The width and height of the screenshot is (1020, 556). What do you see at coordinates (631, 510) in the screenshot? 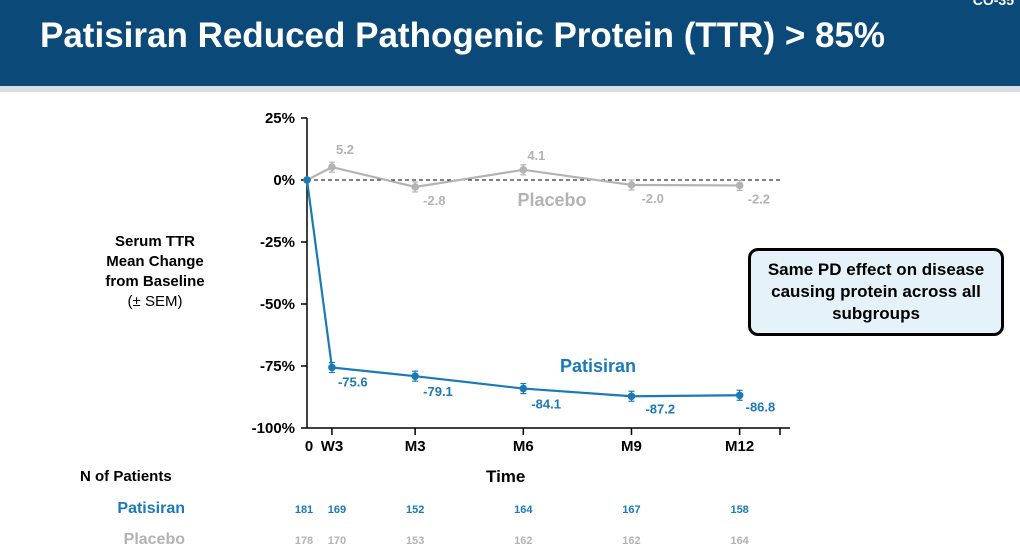
I see `table-cell: 167` at bounding box center [631, 510].